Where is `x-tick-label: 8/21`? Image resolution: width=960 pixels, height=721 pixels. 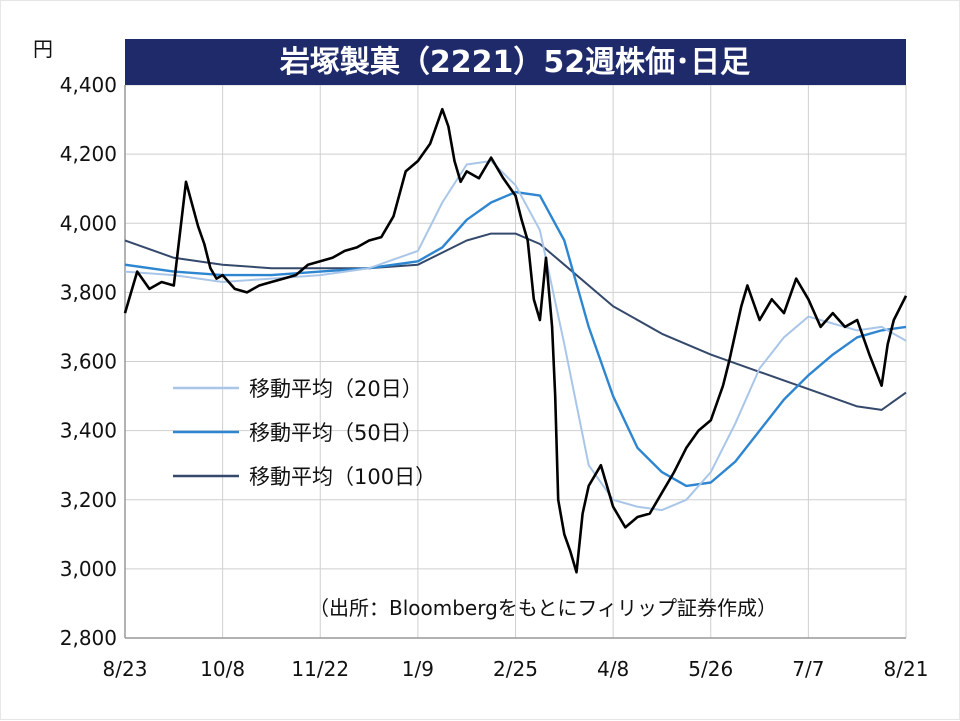 x-tick-label: 8/21 is located at coordinates (906, 669).